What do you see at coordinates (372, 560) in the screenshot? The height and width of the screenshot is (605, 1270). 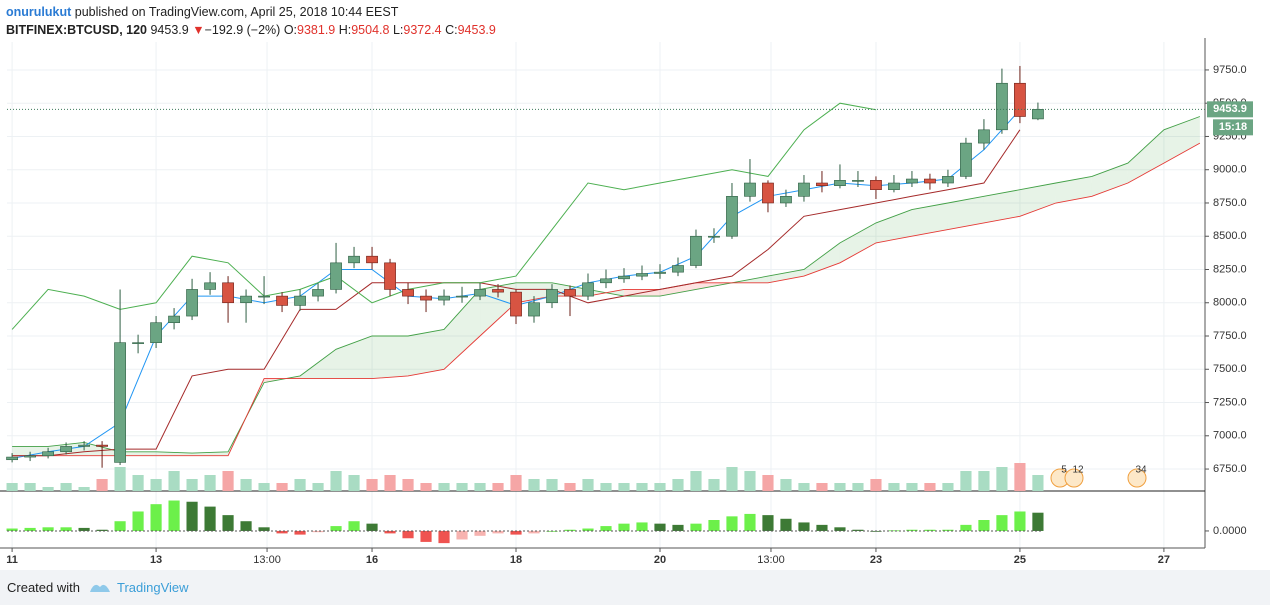 I see `x-tick-label: 16` at bounding box center [372, 560].